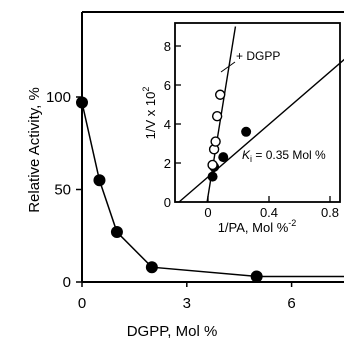 The height and width of the screenshot is (344, 344). Describe the element at coordinates (330, 212) in the screenshot. I see `inset-x-tick-label: 0.8` at that location.